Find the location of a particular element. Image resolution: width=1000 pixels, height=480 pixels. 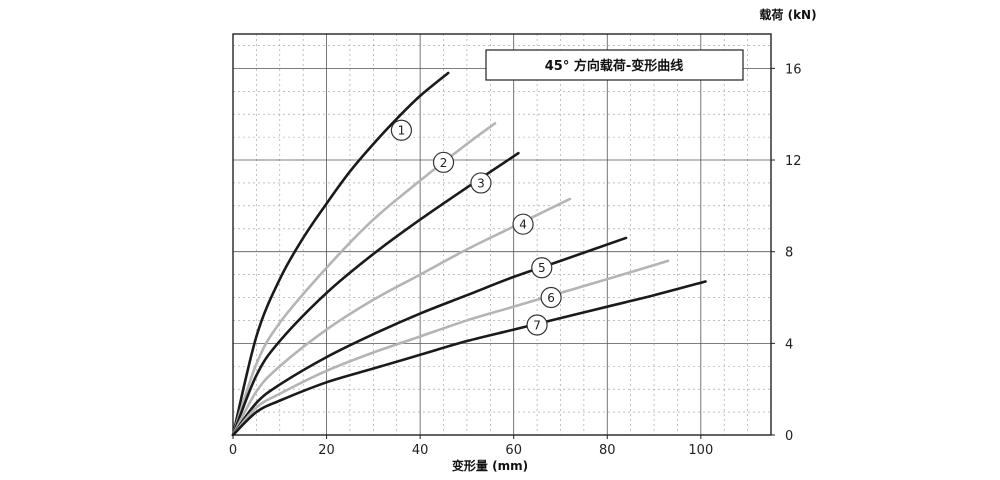

curve-label-text: 5 is located at coordinates (542, 268).